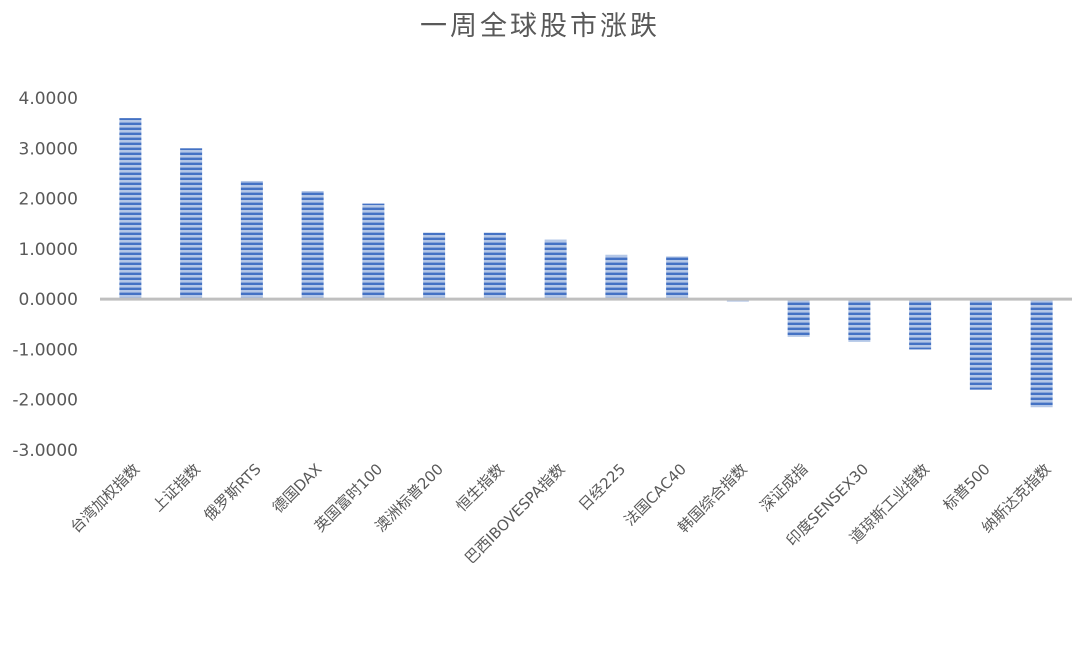  I want to click on y-tick-label: 3.0000, so click(48, 149).